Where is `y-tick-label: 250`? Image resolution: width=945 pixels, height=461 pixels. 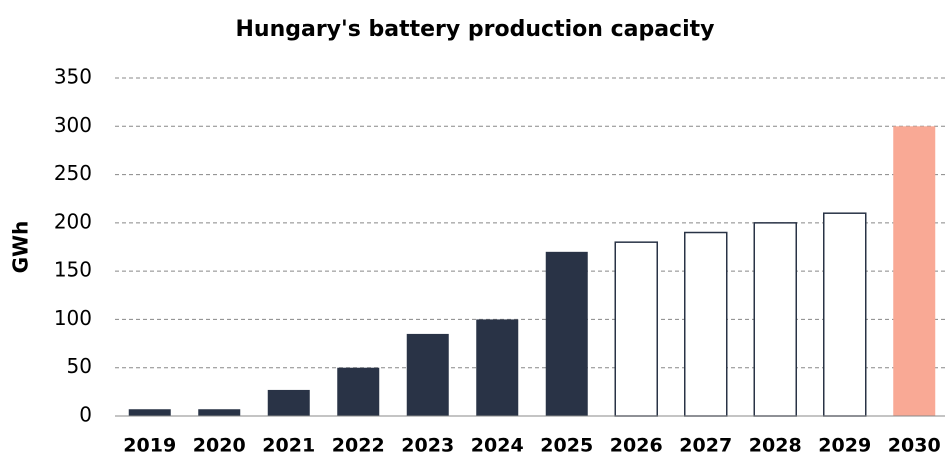
y-tick-label: 250 is located at coordinates (73, 173).